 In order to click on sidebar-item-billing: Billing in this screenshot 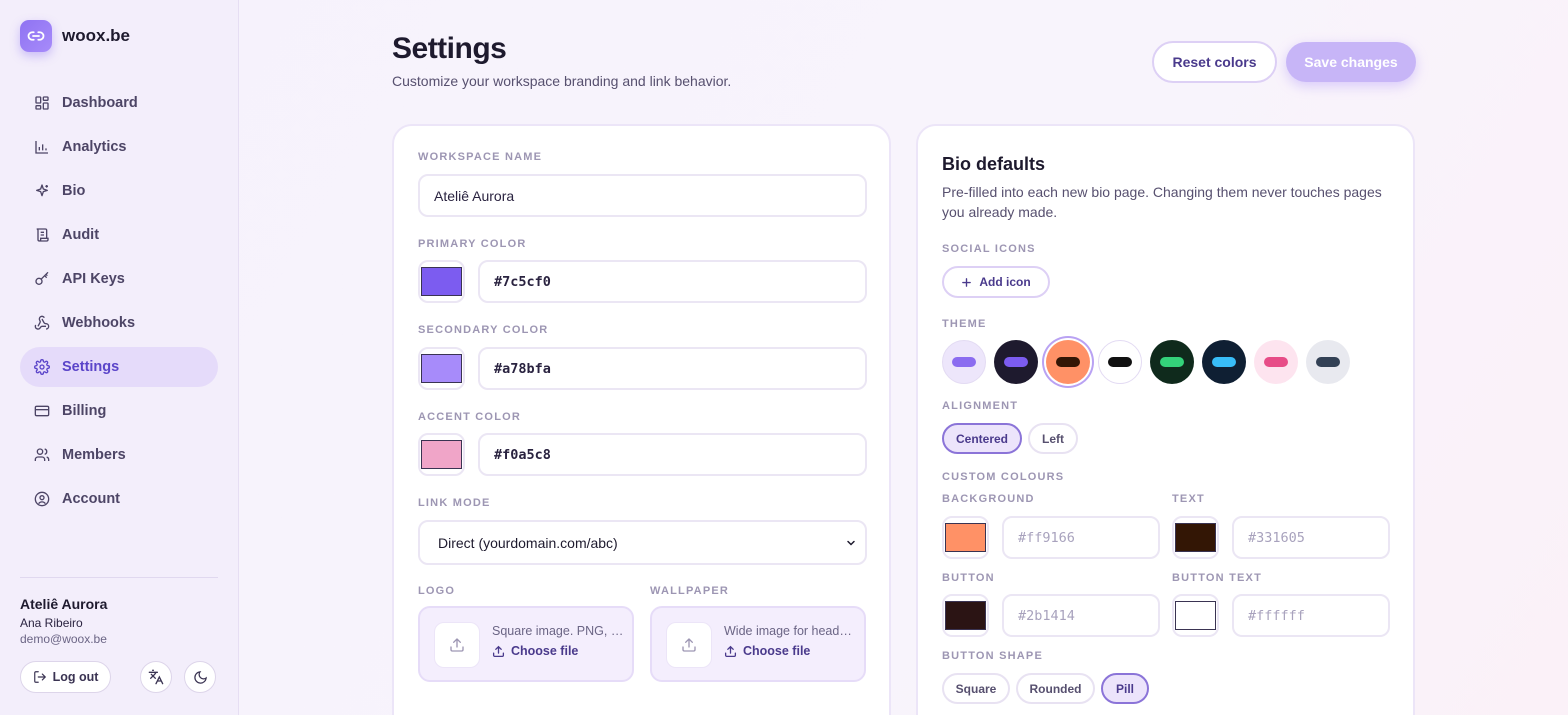, I will do `click(119, 411)`.